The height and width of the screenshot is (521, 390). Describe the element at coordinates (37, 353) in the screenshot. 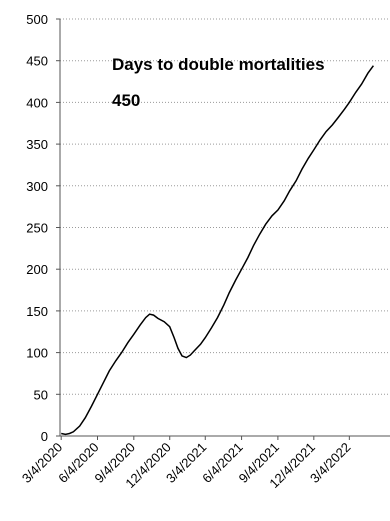

I see `y-tick-label: 100` at that location.